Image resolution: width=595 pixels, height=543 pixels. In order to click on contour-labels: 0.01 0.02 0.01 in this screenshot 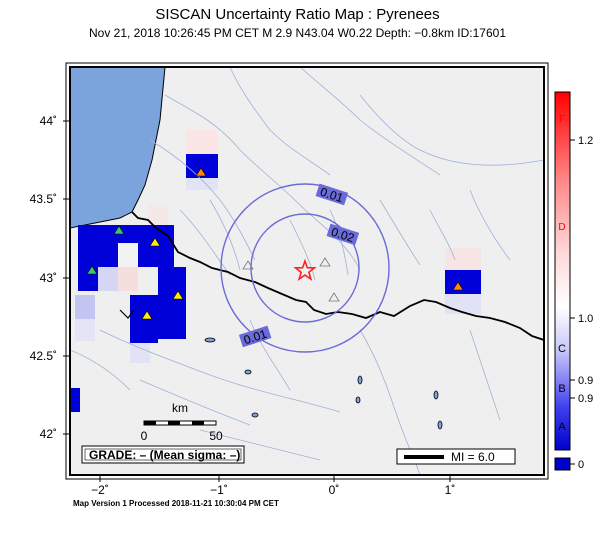, I will do `click(299, 265)`.